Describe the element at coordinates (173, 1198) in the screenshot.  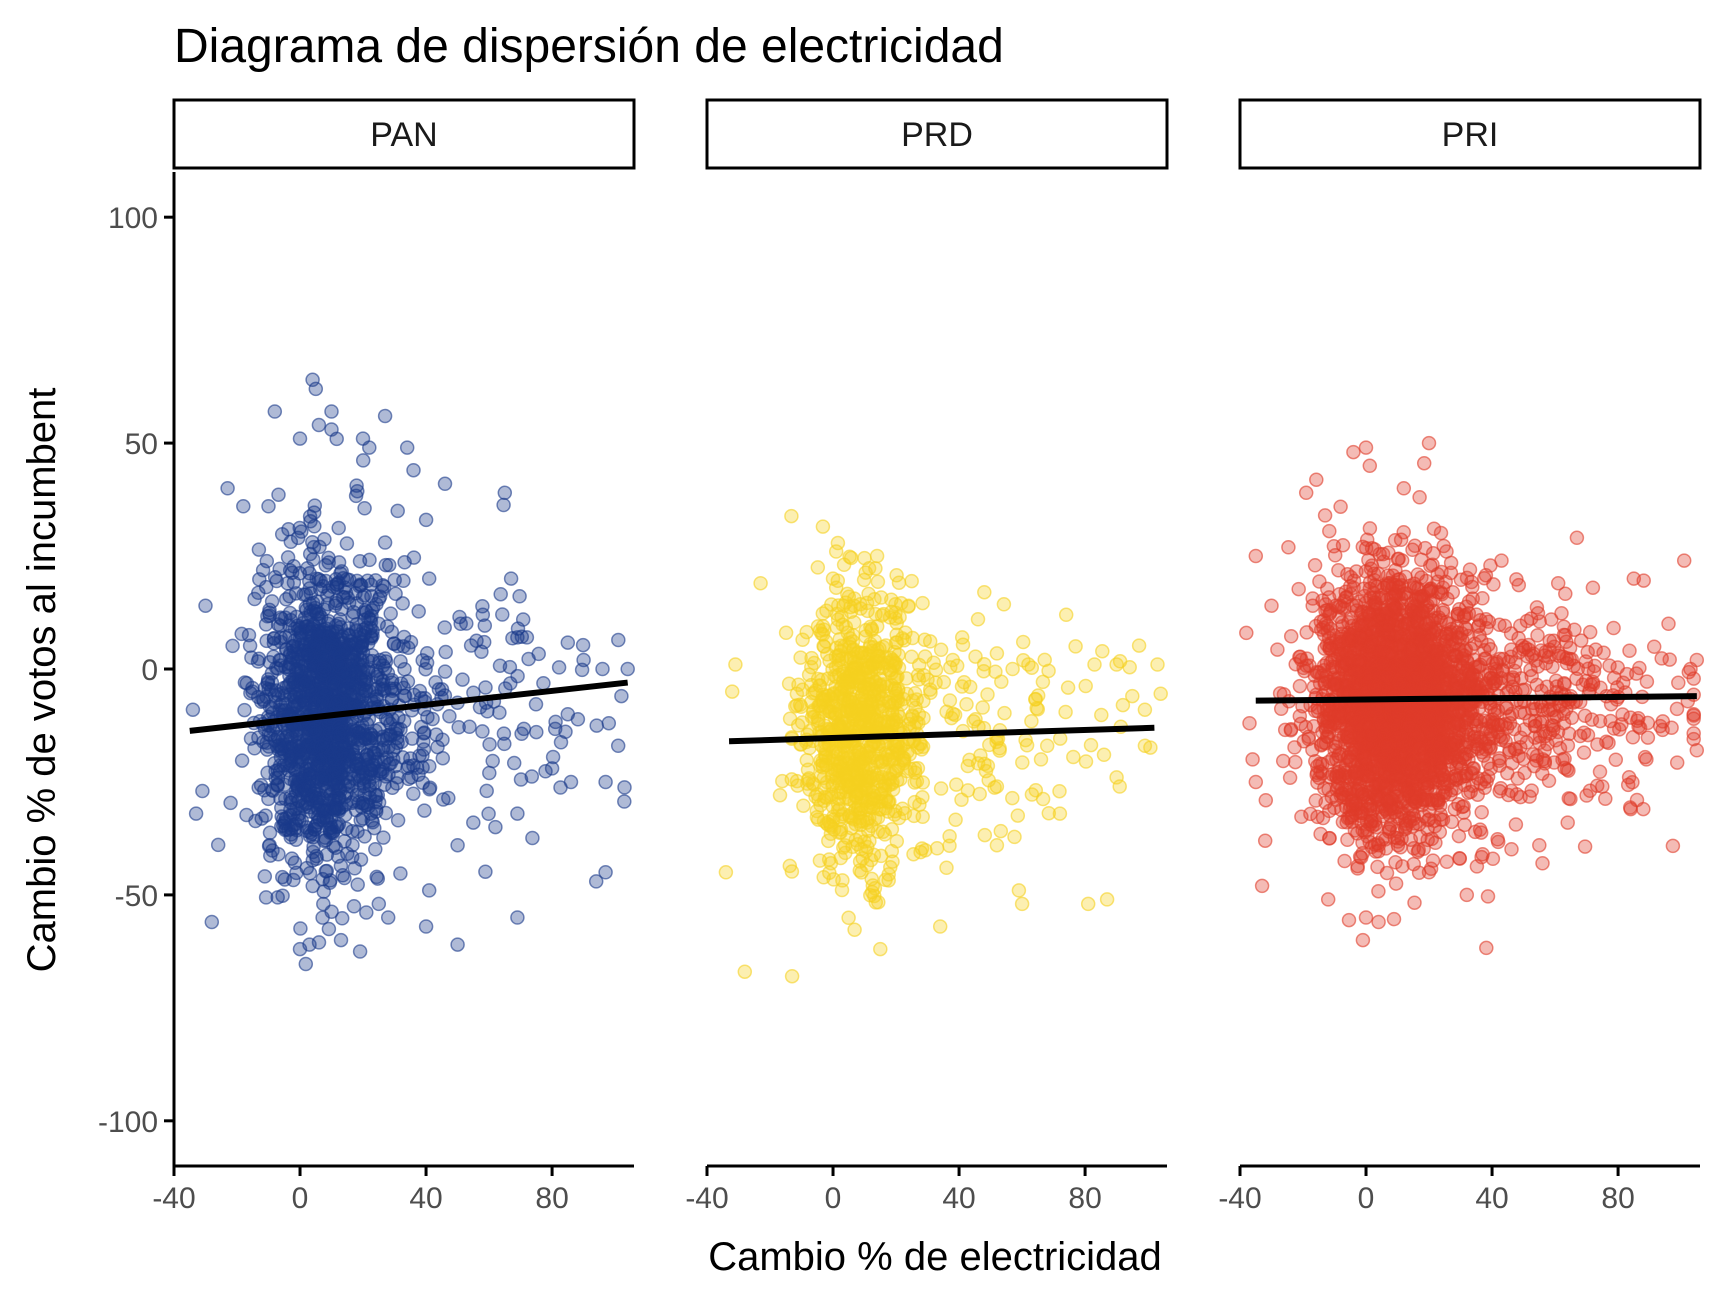
I see `x-tick-label: -40` at that location.